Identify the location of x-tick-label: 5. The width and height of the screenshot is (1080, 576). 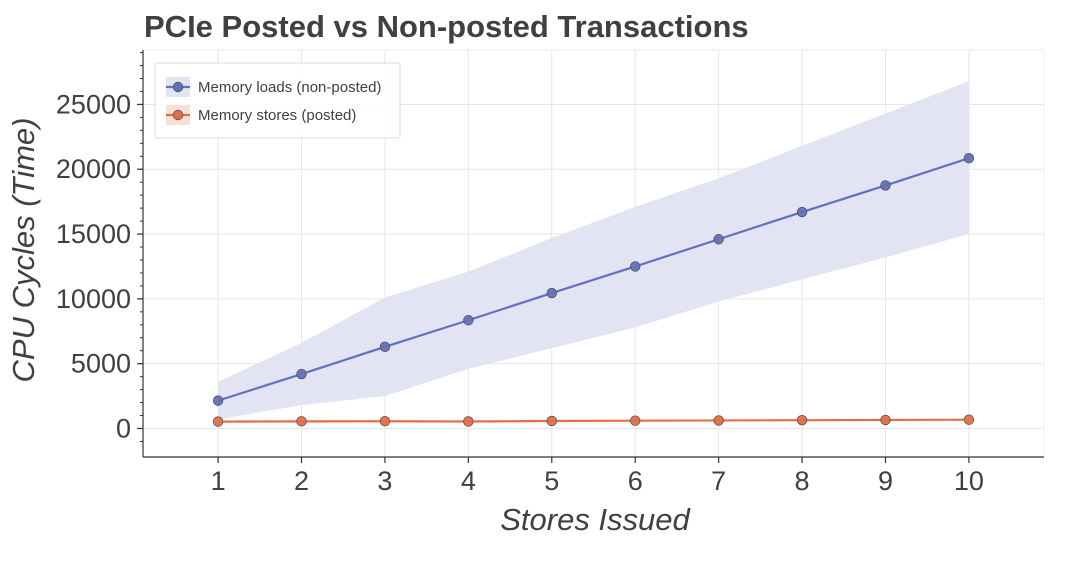
(551, 481).